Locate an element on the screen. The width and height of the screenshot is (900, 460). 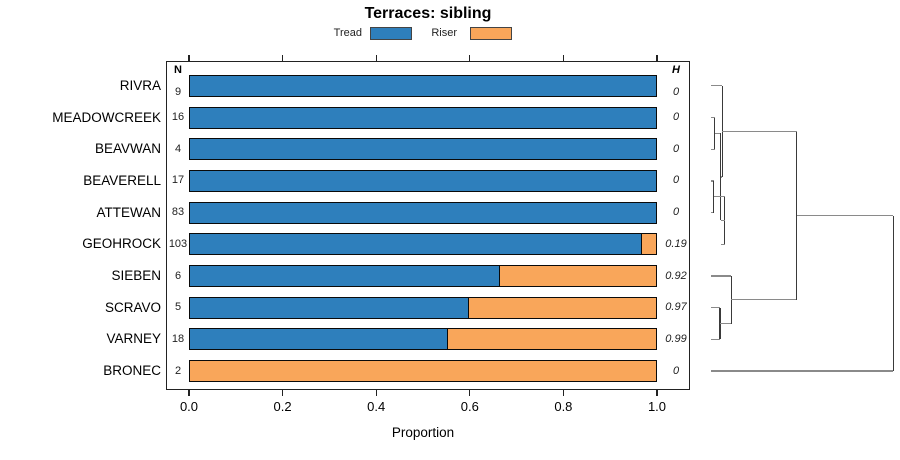
category-label: BRONEC is located at coordinates (132, 371).